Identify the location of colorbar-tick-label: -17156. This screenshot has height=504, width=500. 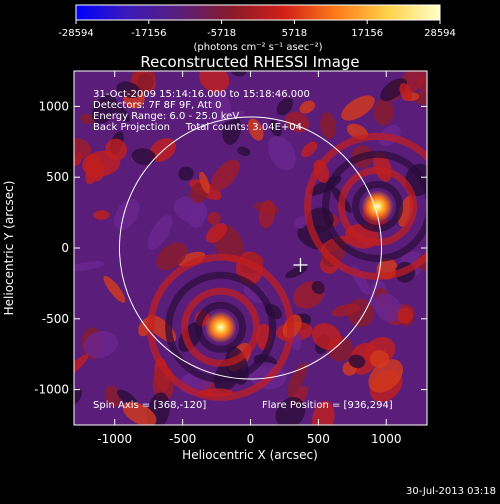
(148, 33).